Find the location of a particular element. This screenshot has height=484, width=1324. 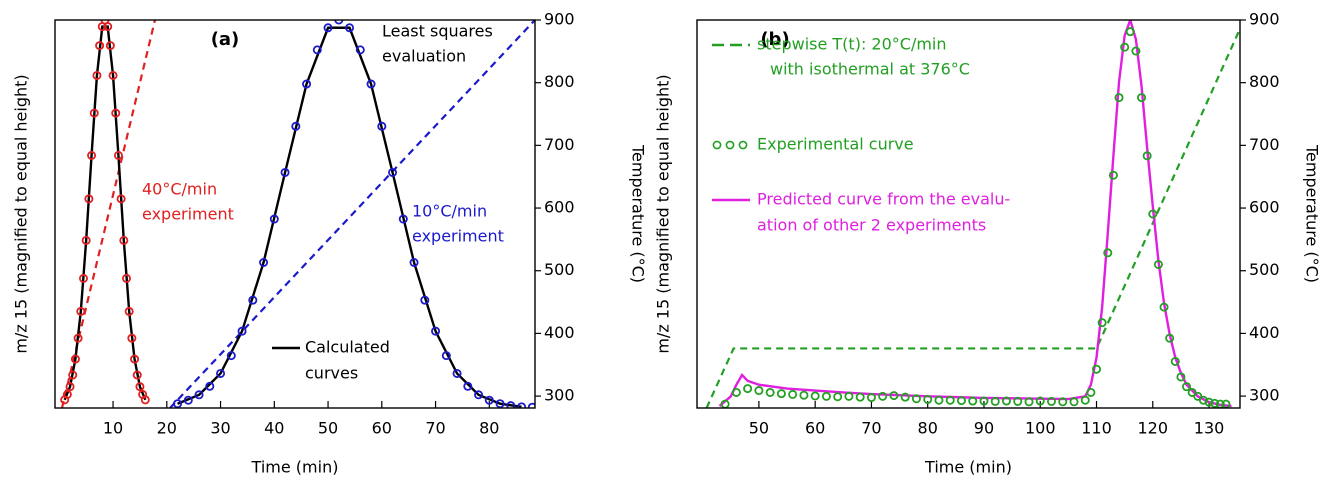

y2-tick-label: 500 is located at coordinates (559, 269).